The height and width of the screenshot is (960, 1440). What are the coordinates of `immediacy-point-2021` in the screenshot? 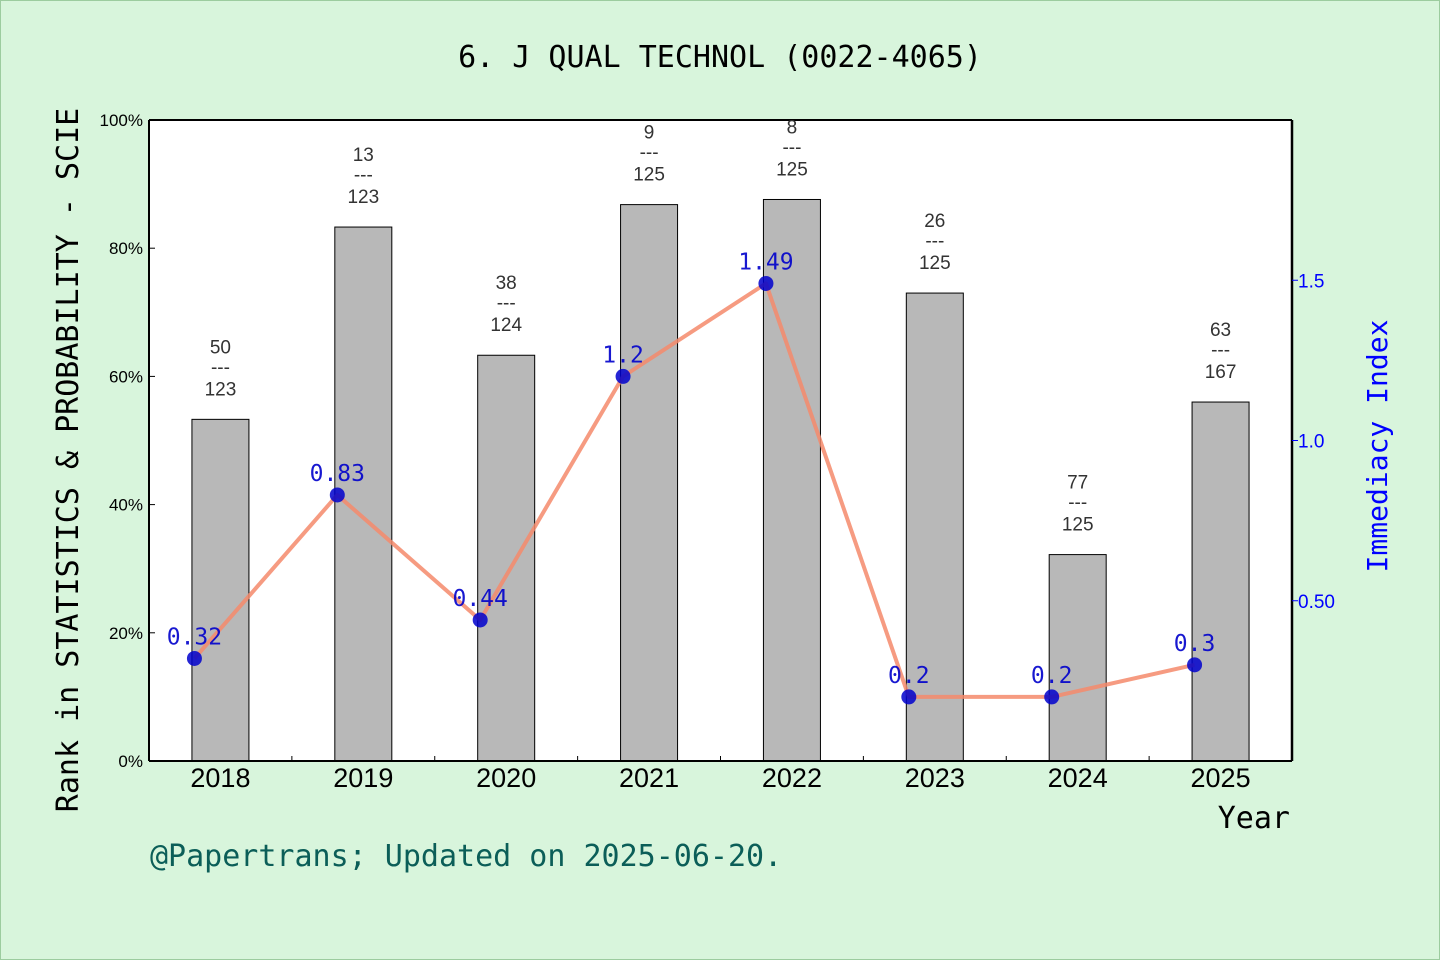 It's located at (623, 376).